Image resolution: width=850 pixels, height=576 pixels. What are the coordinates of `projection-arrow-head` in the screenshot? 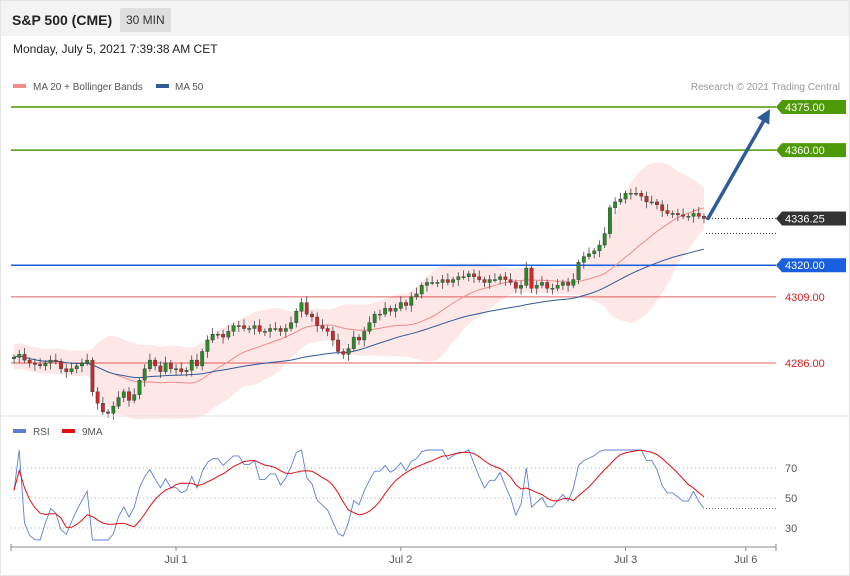 It's located at (763, 117).